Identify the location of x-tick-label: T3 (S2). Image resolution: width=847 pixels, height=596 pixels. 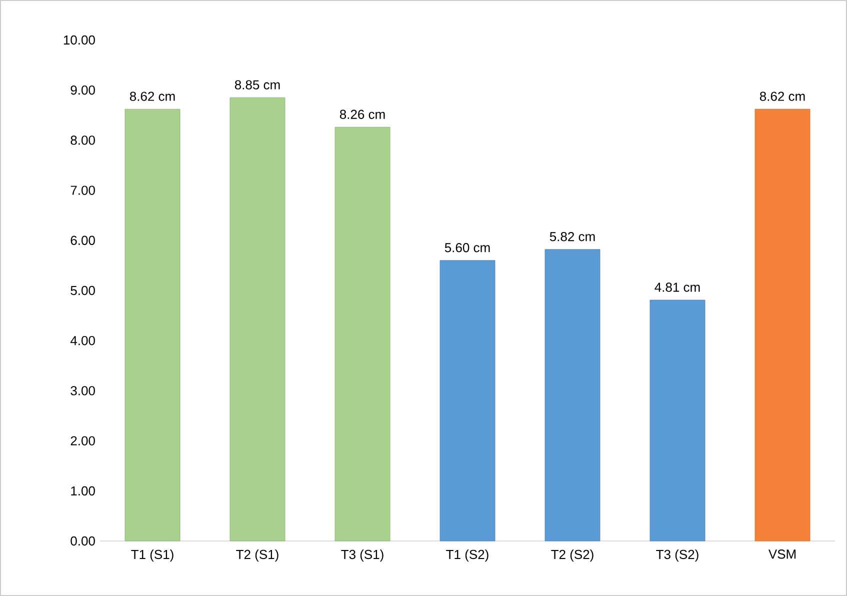
(677, 556).